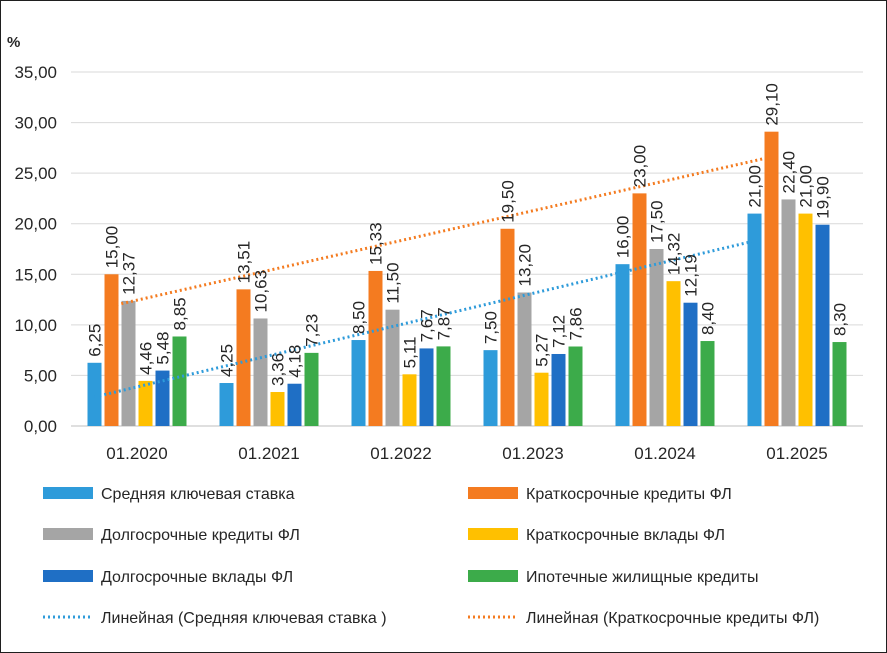 This screenshot has width=887, height=653. What do you see at coordinates (35, 249) in the screenshot?
I see `y-axis: 0,00 5,00 10,00 15,00 20,00 25,00 30,00 35,00` at bounding box center [35, 249].